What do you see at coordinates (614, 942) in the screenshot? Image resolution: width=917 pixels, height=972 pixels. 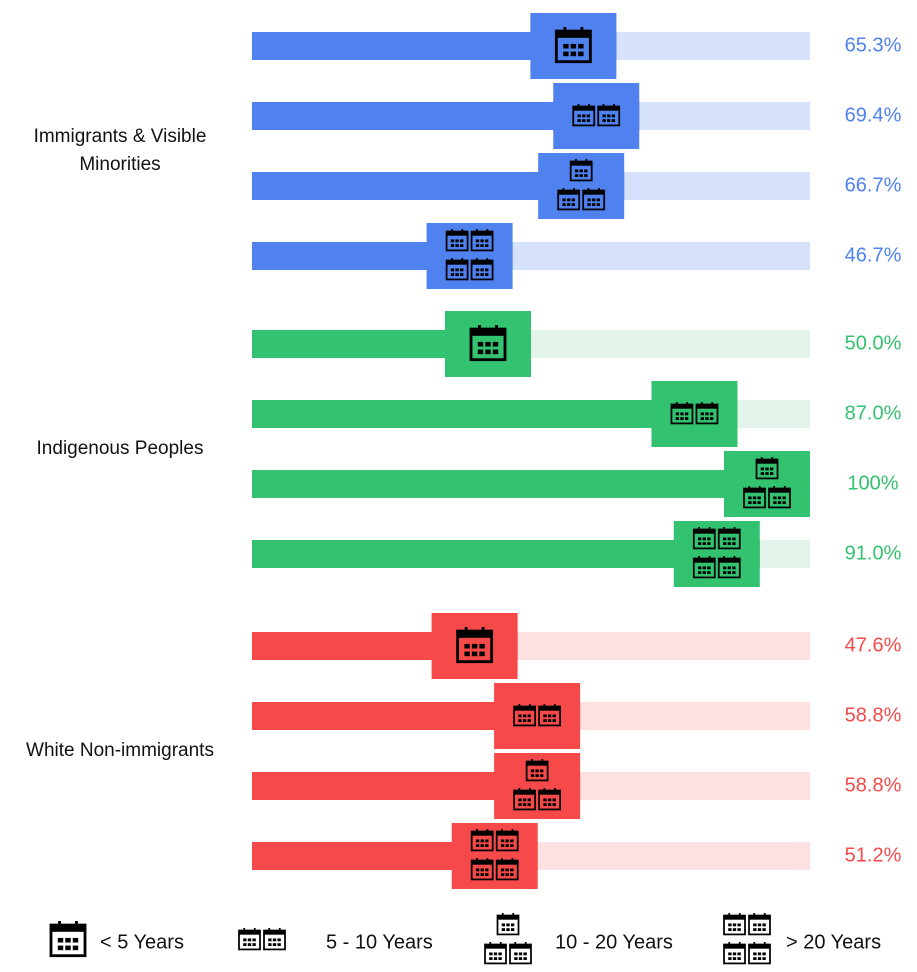 I see `legend-label: 10 - 20 Years` at bounding box center [614, 942].